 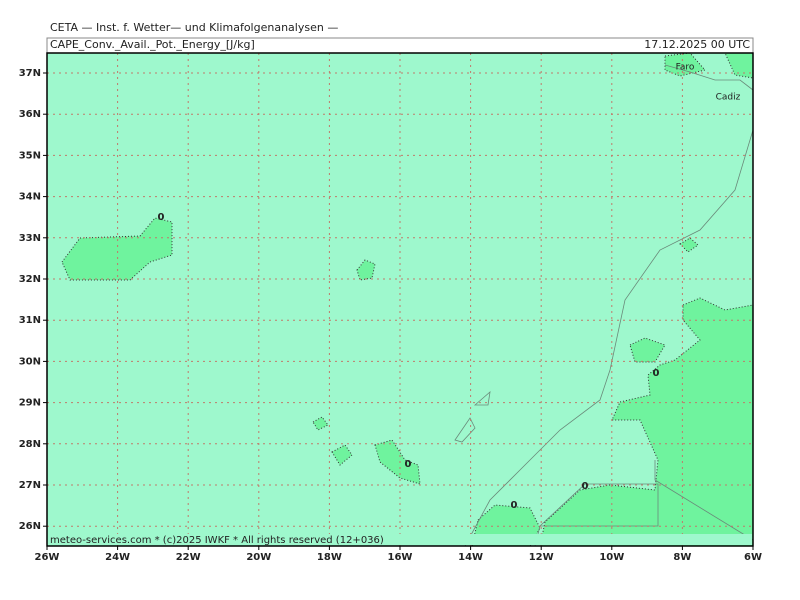 I want to click on y-tick-label: 30N, so click(x=30, y=361).